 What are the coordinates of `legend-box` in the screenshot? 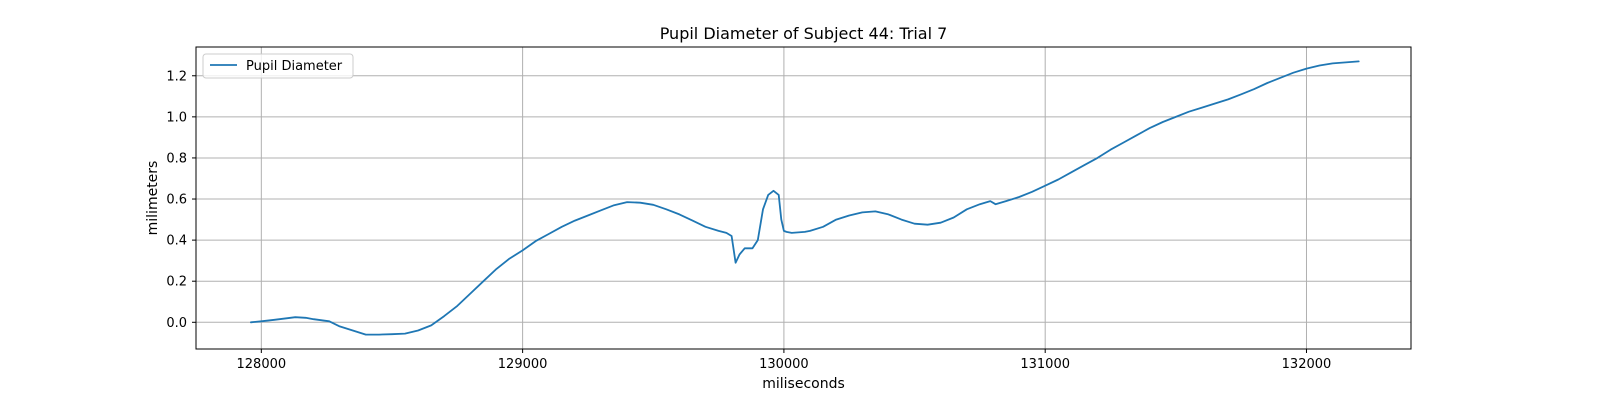 It's located at (278, 66).